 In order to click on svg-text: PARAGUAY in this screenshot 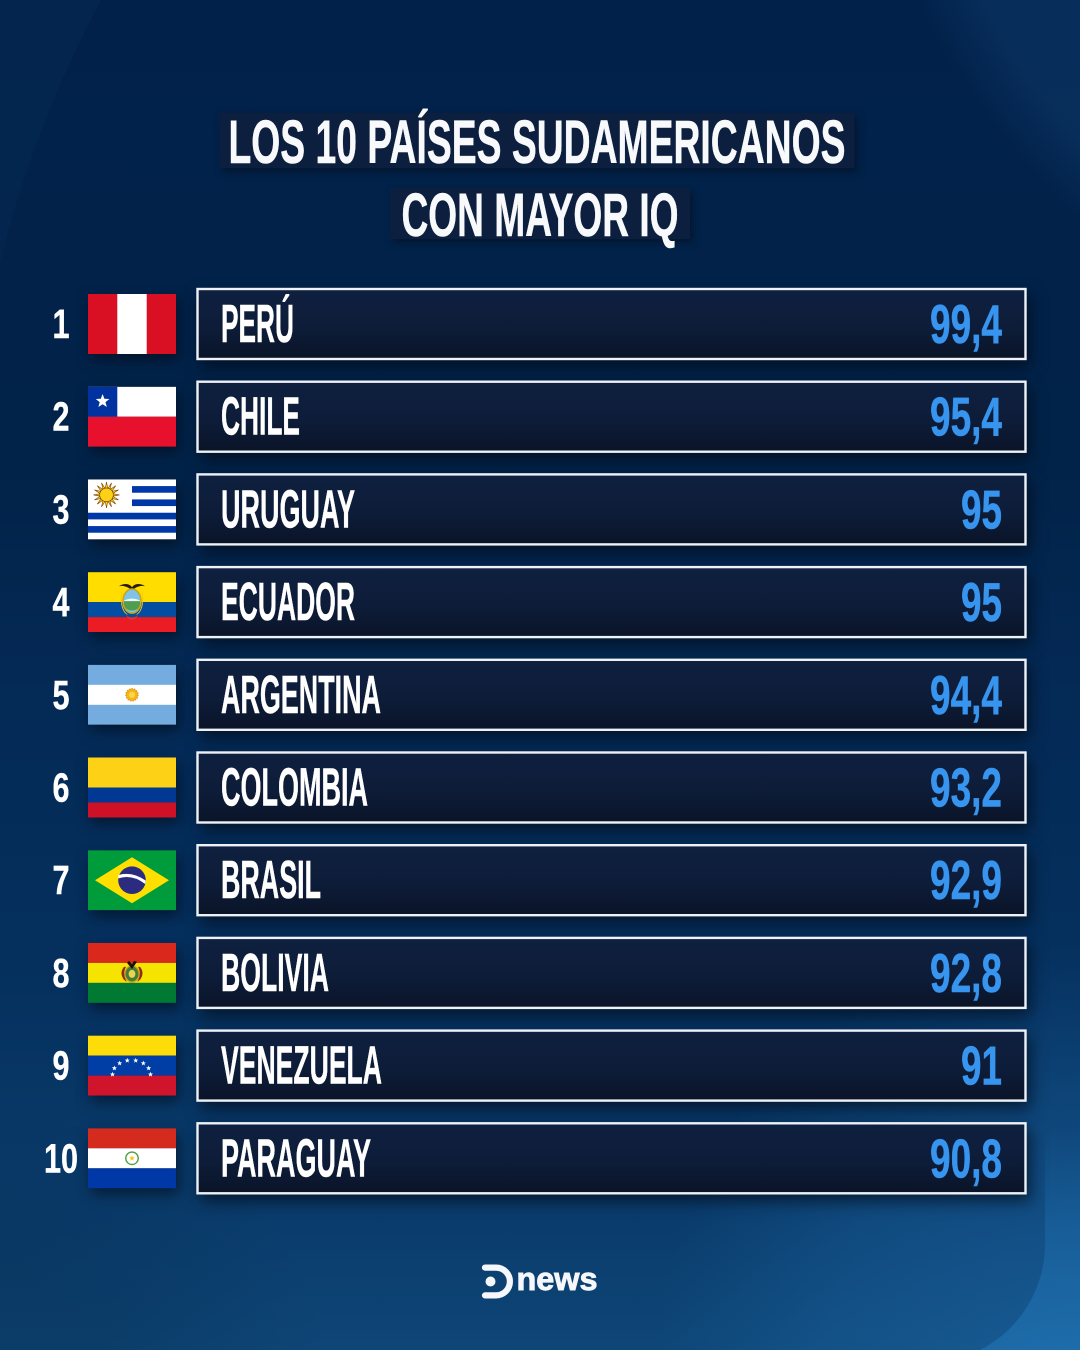, I will do `click(296, 1158)`.